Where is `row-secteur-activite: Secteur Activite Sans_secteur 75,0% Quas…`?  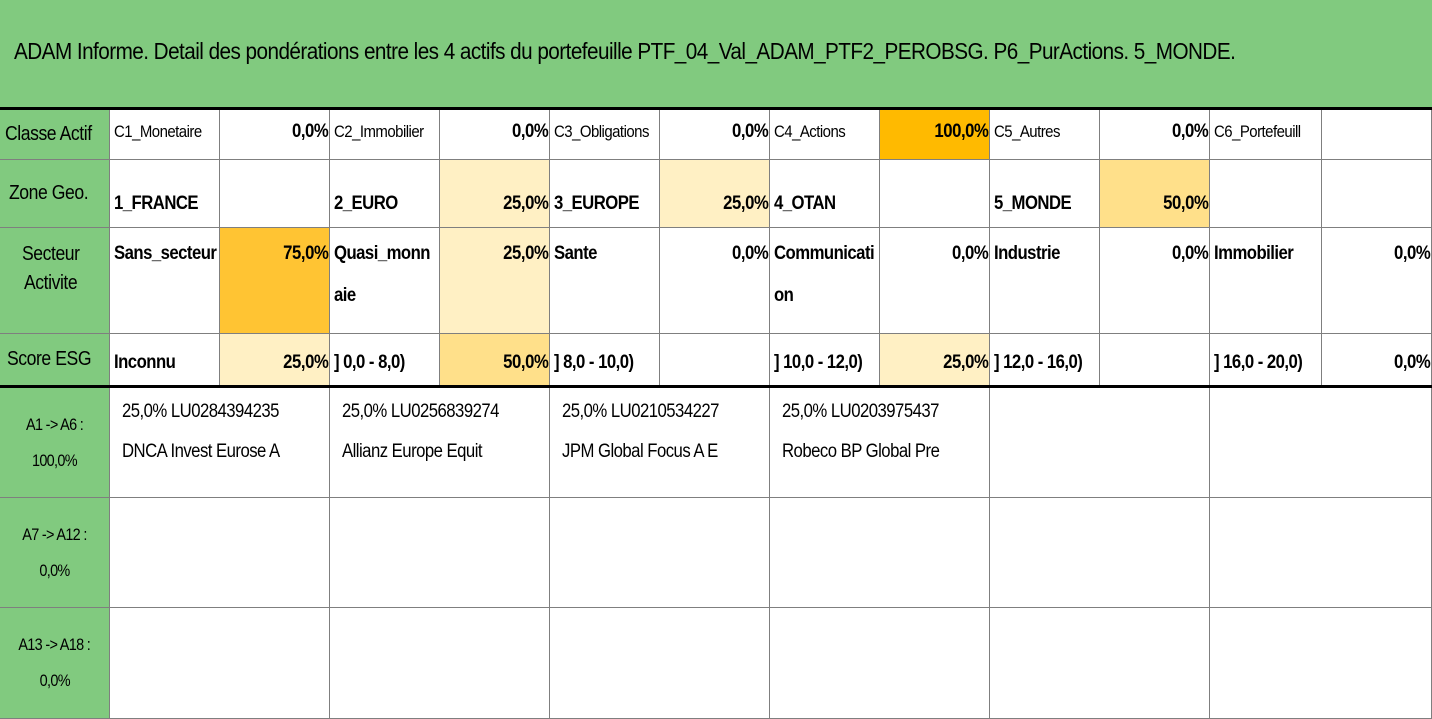
row-secteur-activite: Secteur Activite Sans_secteur 75,0% Quas… is located at coordinates (716, 281).